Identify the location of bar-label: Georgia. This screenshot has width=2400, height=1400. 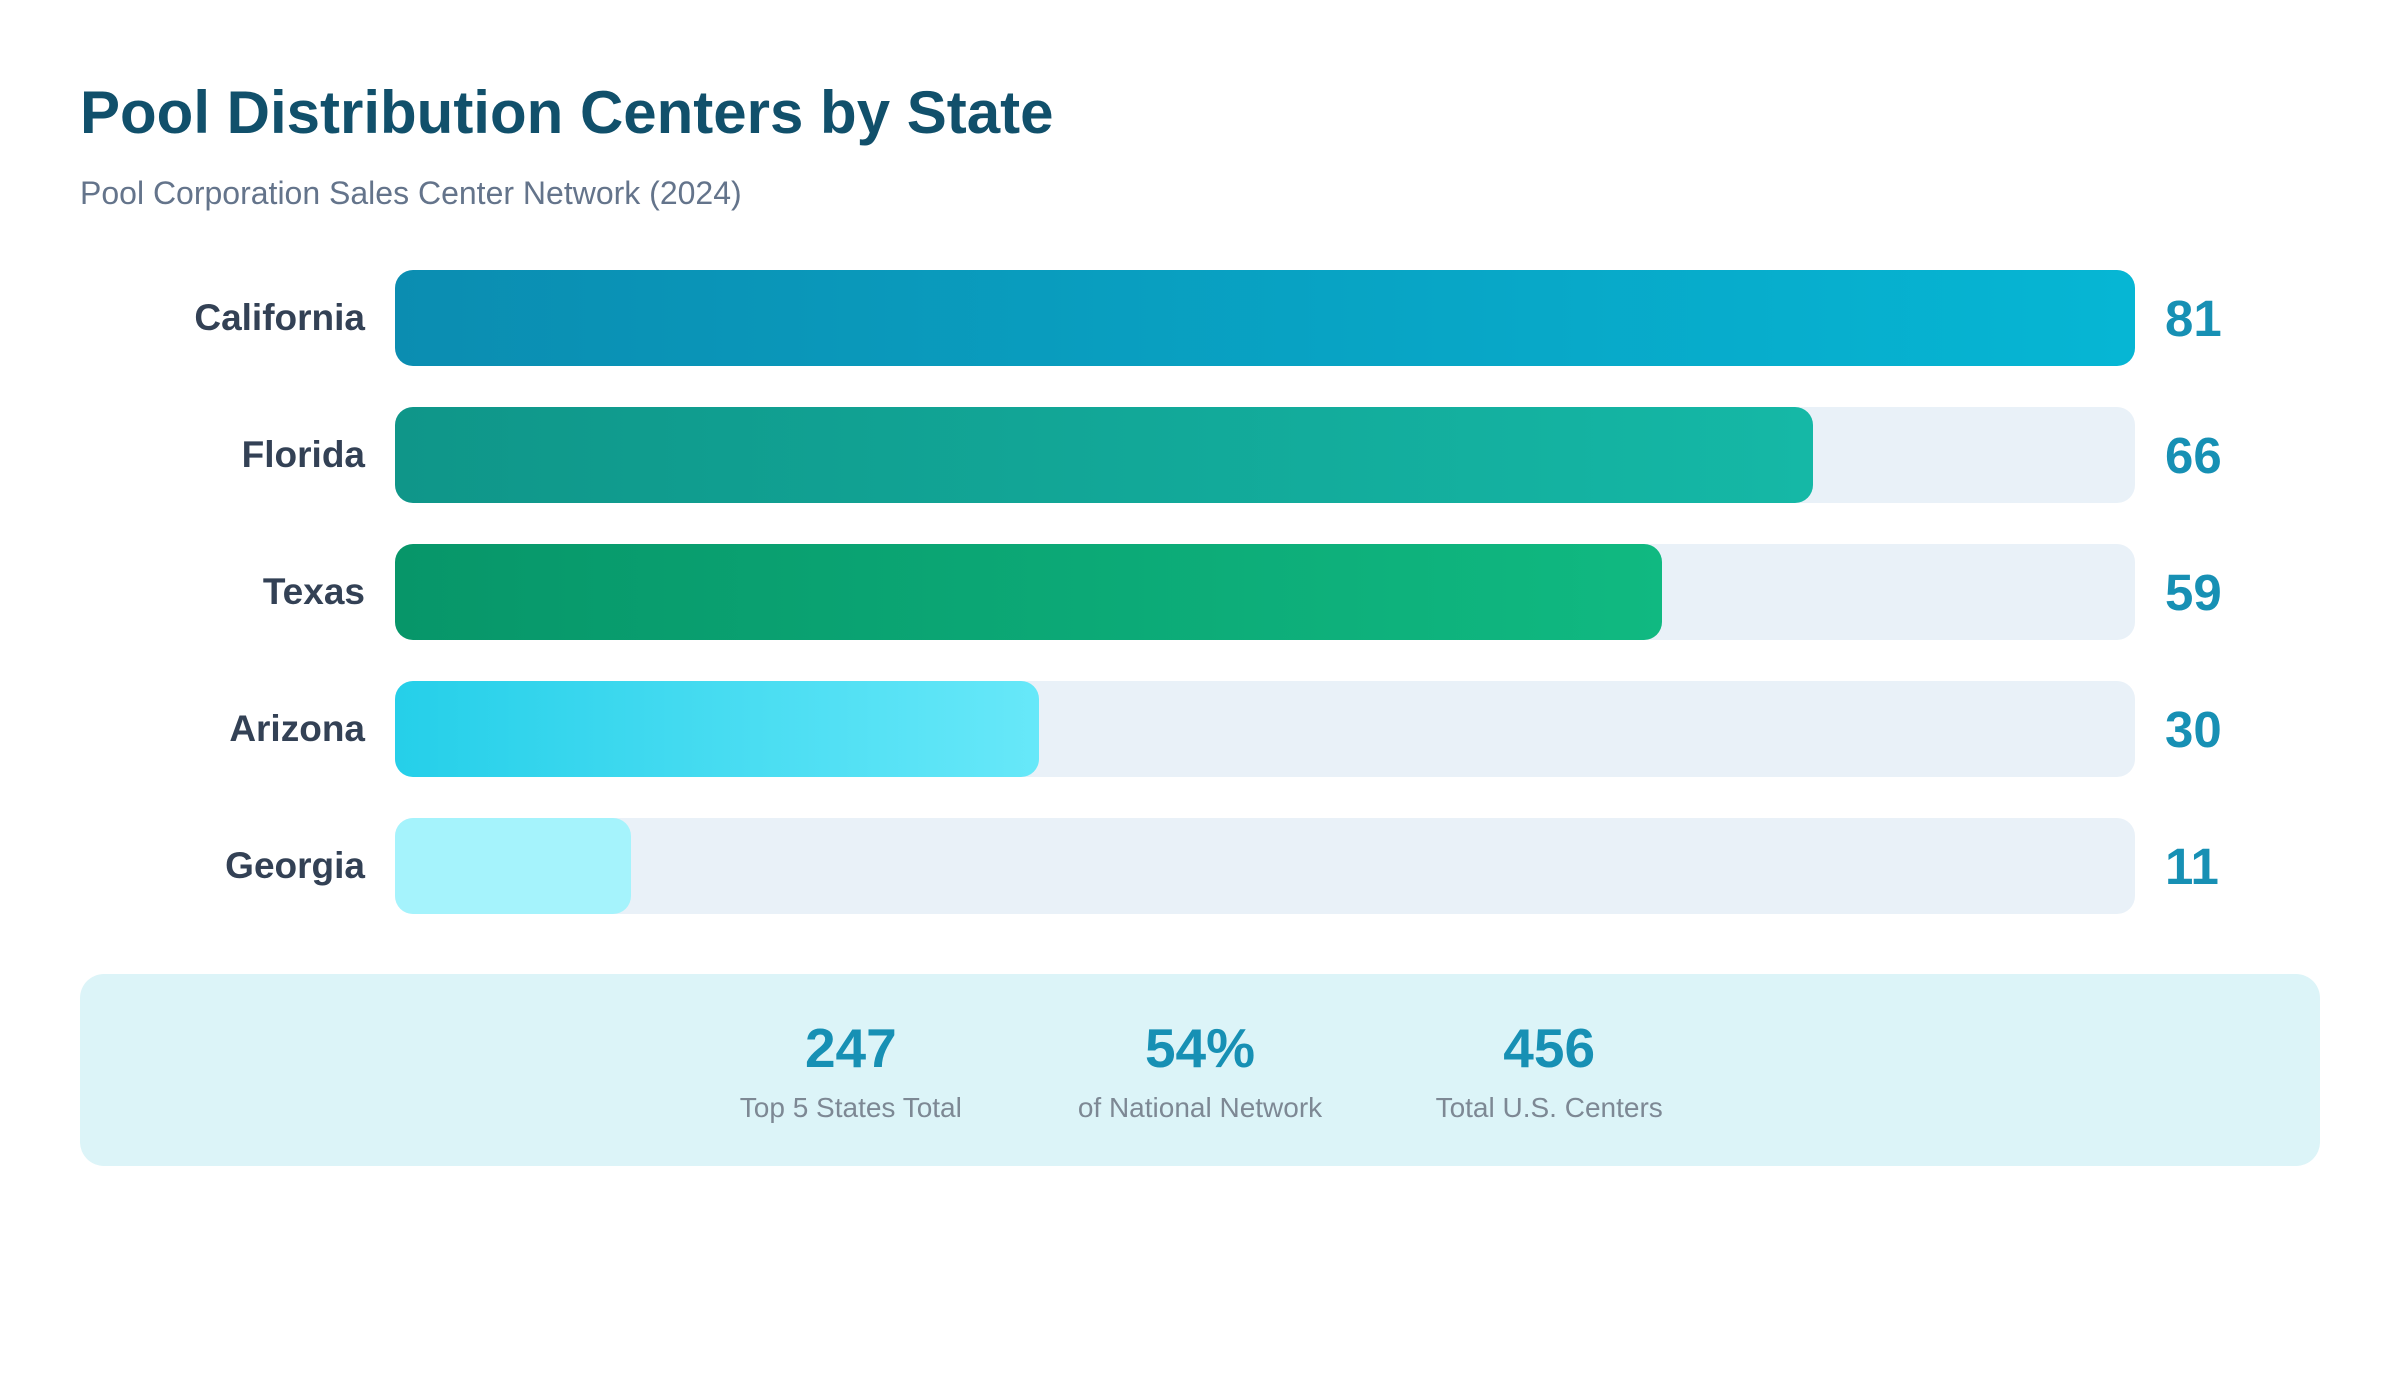
(295, 865).